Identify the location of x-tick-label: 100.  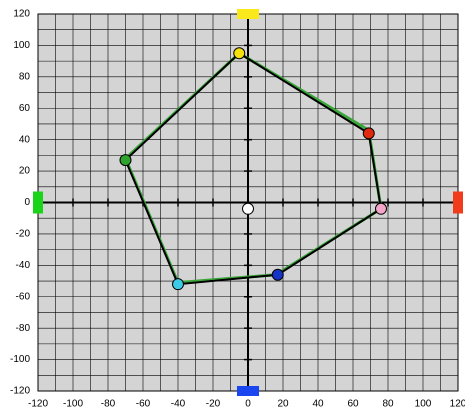
(423, 404).